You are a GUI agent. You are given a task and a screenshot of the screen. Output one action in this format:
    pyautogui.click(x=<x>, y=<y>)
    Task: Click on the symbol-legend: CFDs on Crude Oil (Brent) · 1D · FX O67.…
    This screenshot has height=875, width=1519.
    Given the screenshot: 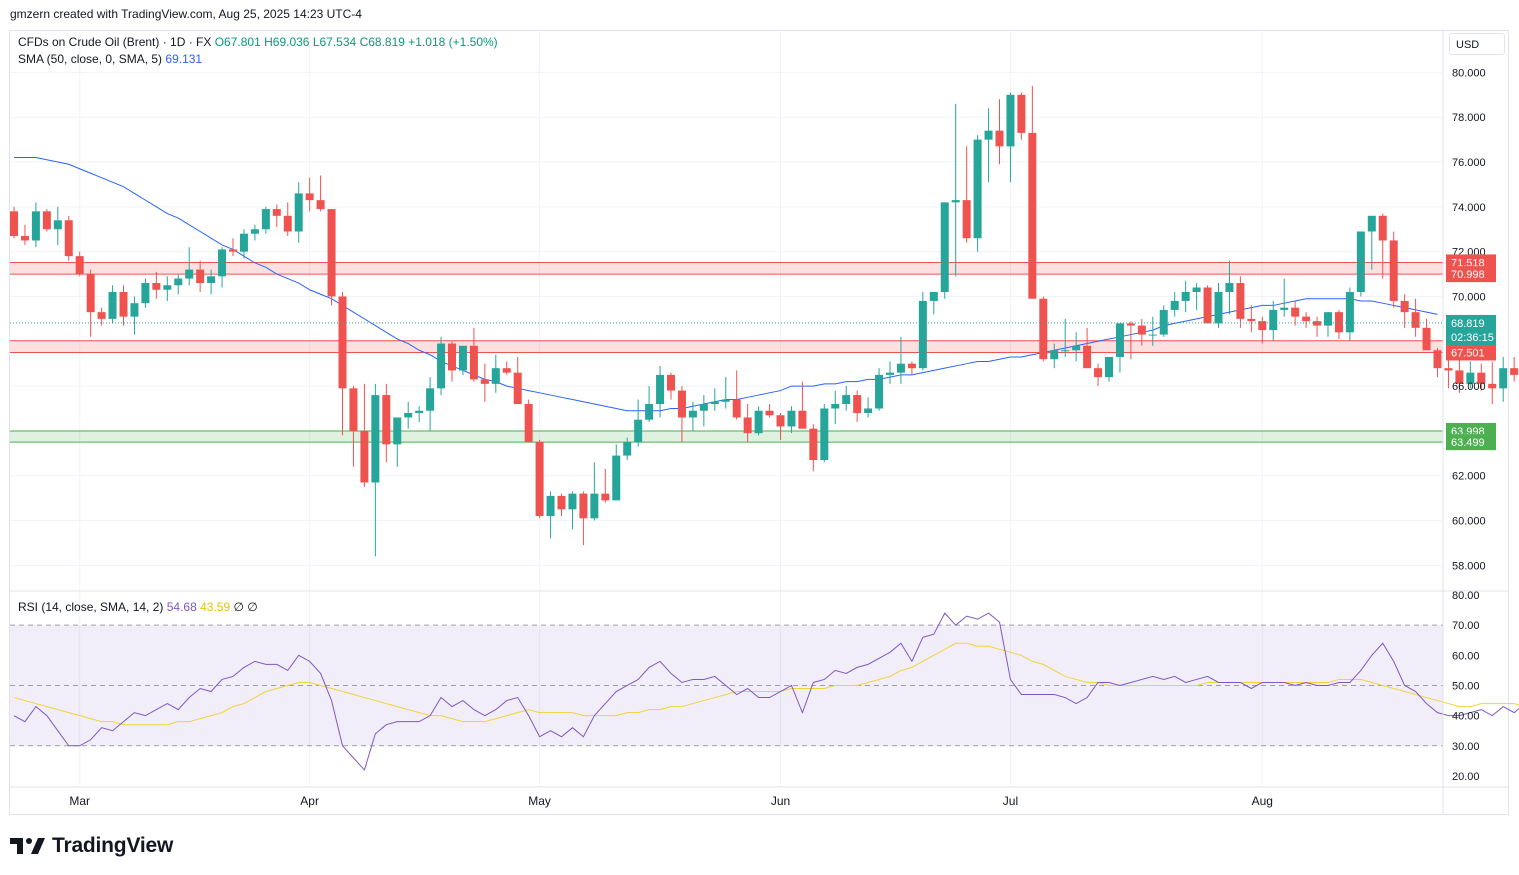 What is the action you would take?
    pyautogui.click(x=258, y=42)
    